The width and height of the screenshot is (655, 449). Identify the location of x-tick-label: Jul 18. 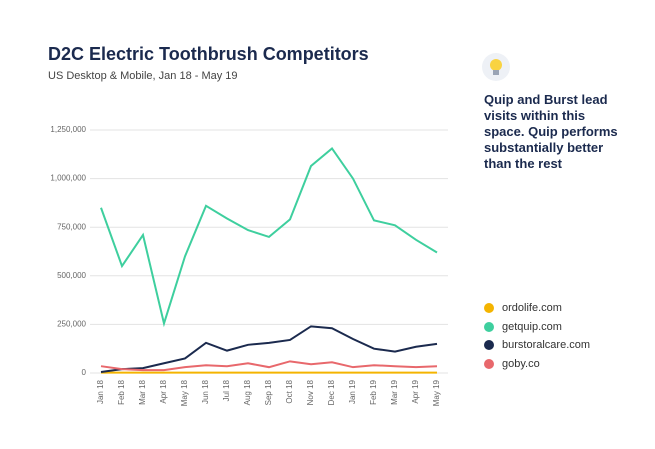
(226, 390).